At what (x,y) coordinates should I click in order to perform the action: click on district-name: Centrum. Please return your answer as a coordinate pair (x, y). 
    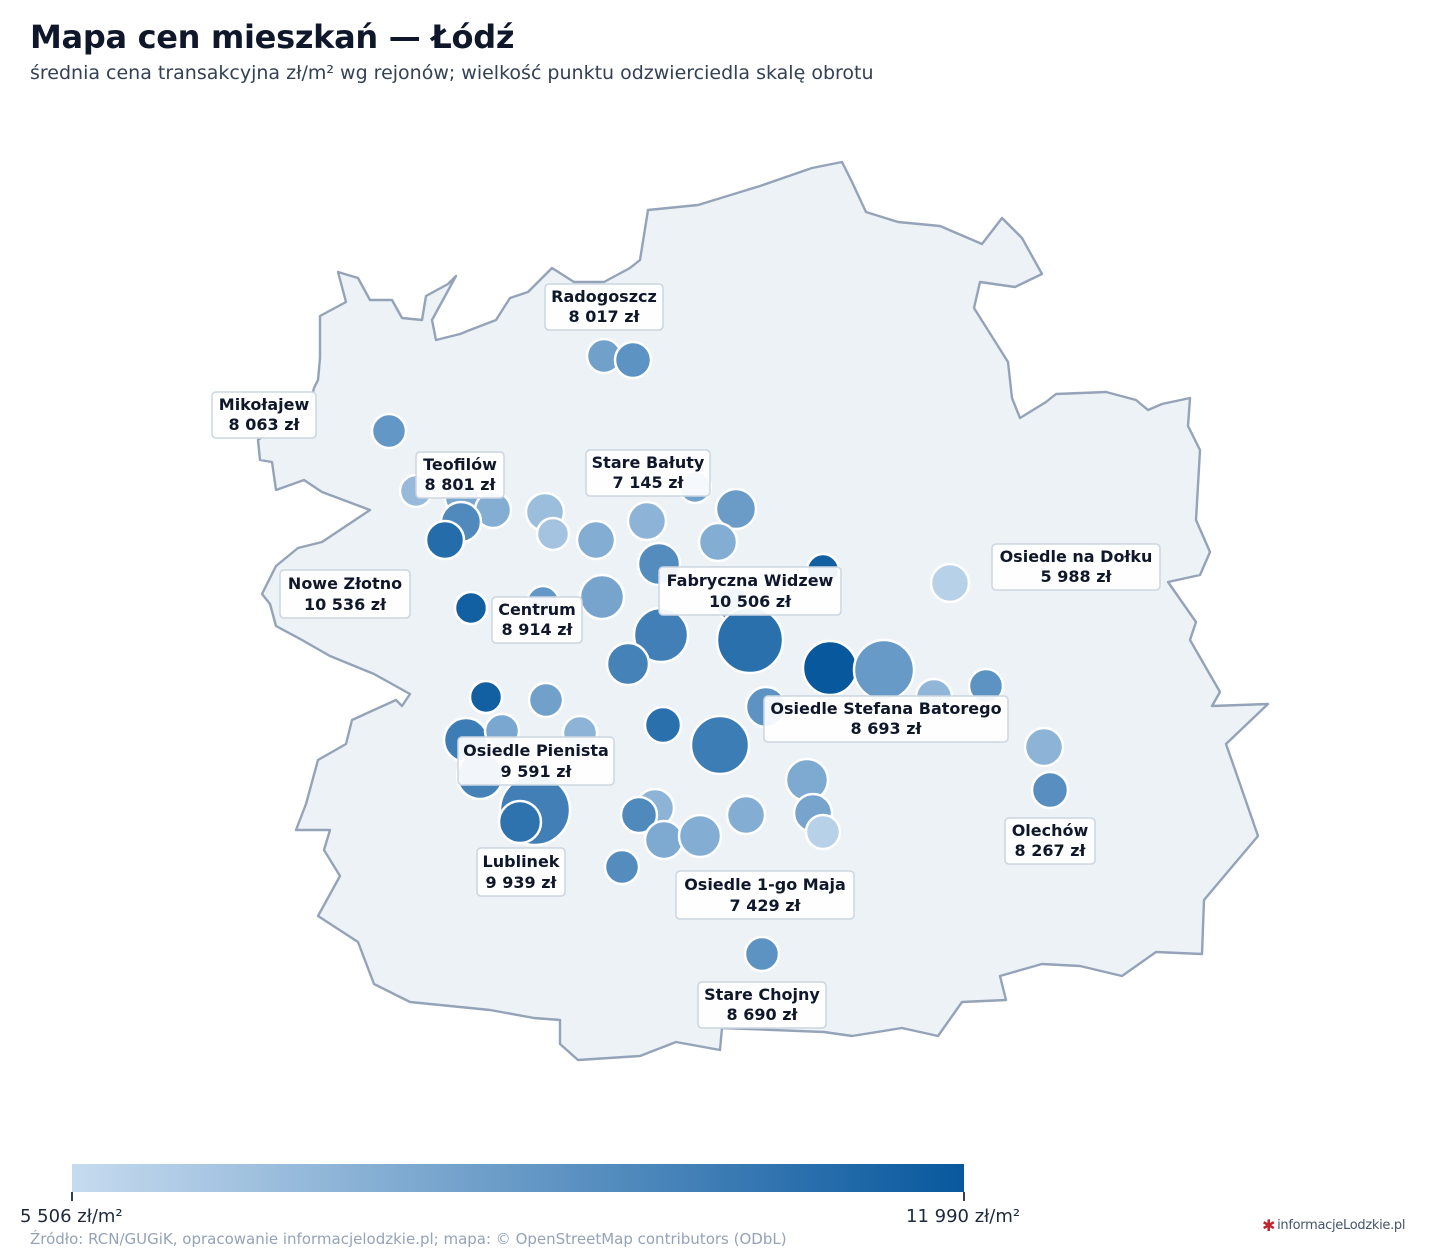
    Looking at the image, I should click on (537, 609).